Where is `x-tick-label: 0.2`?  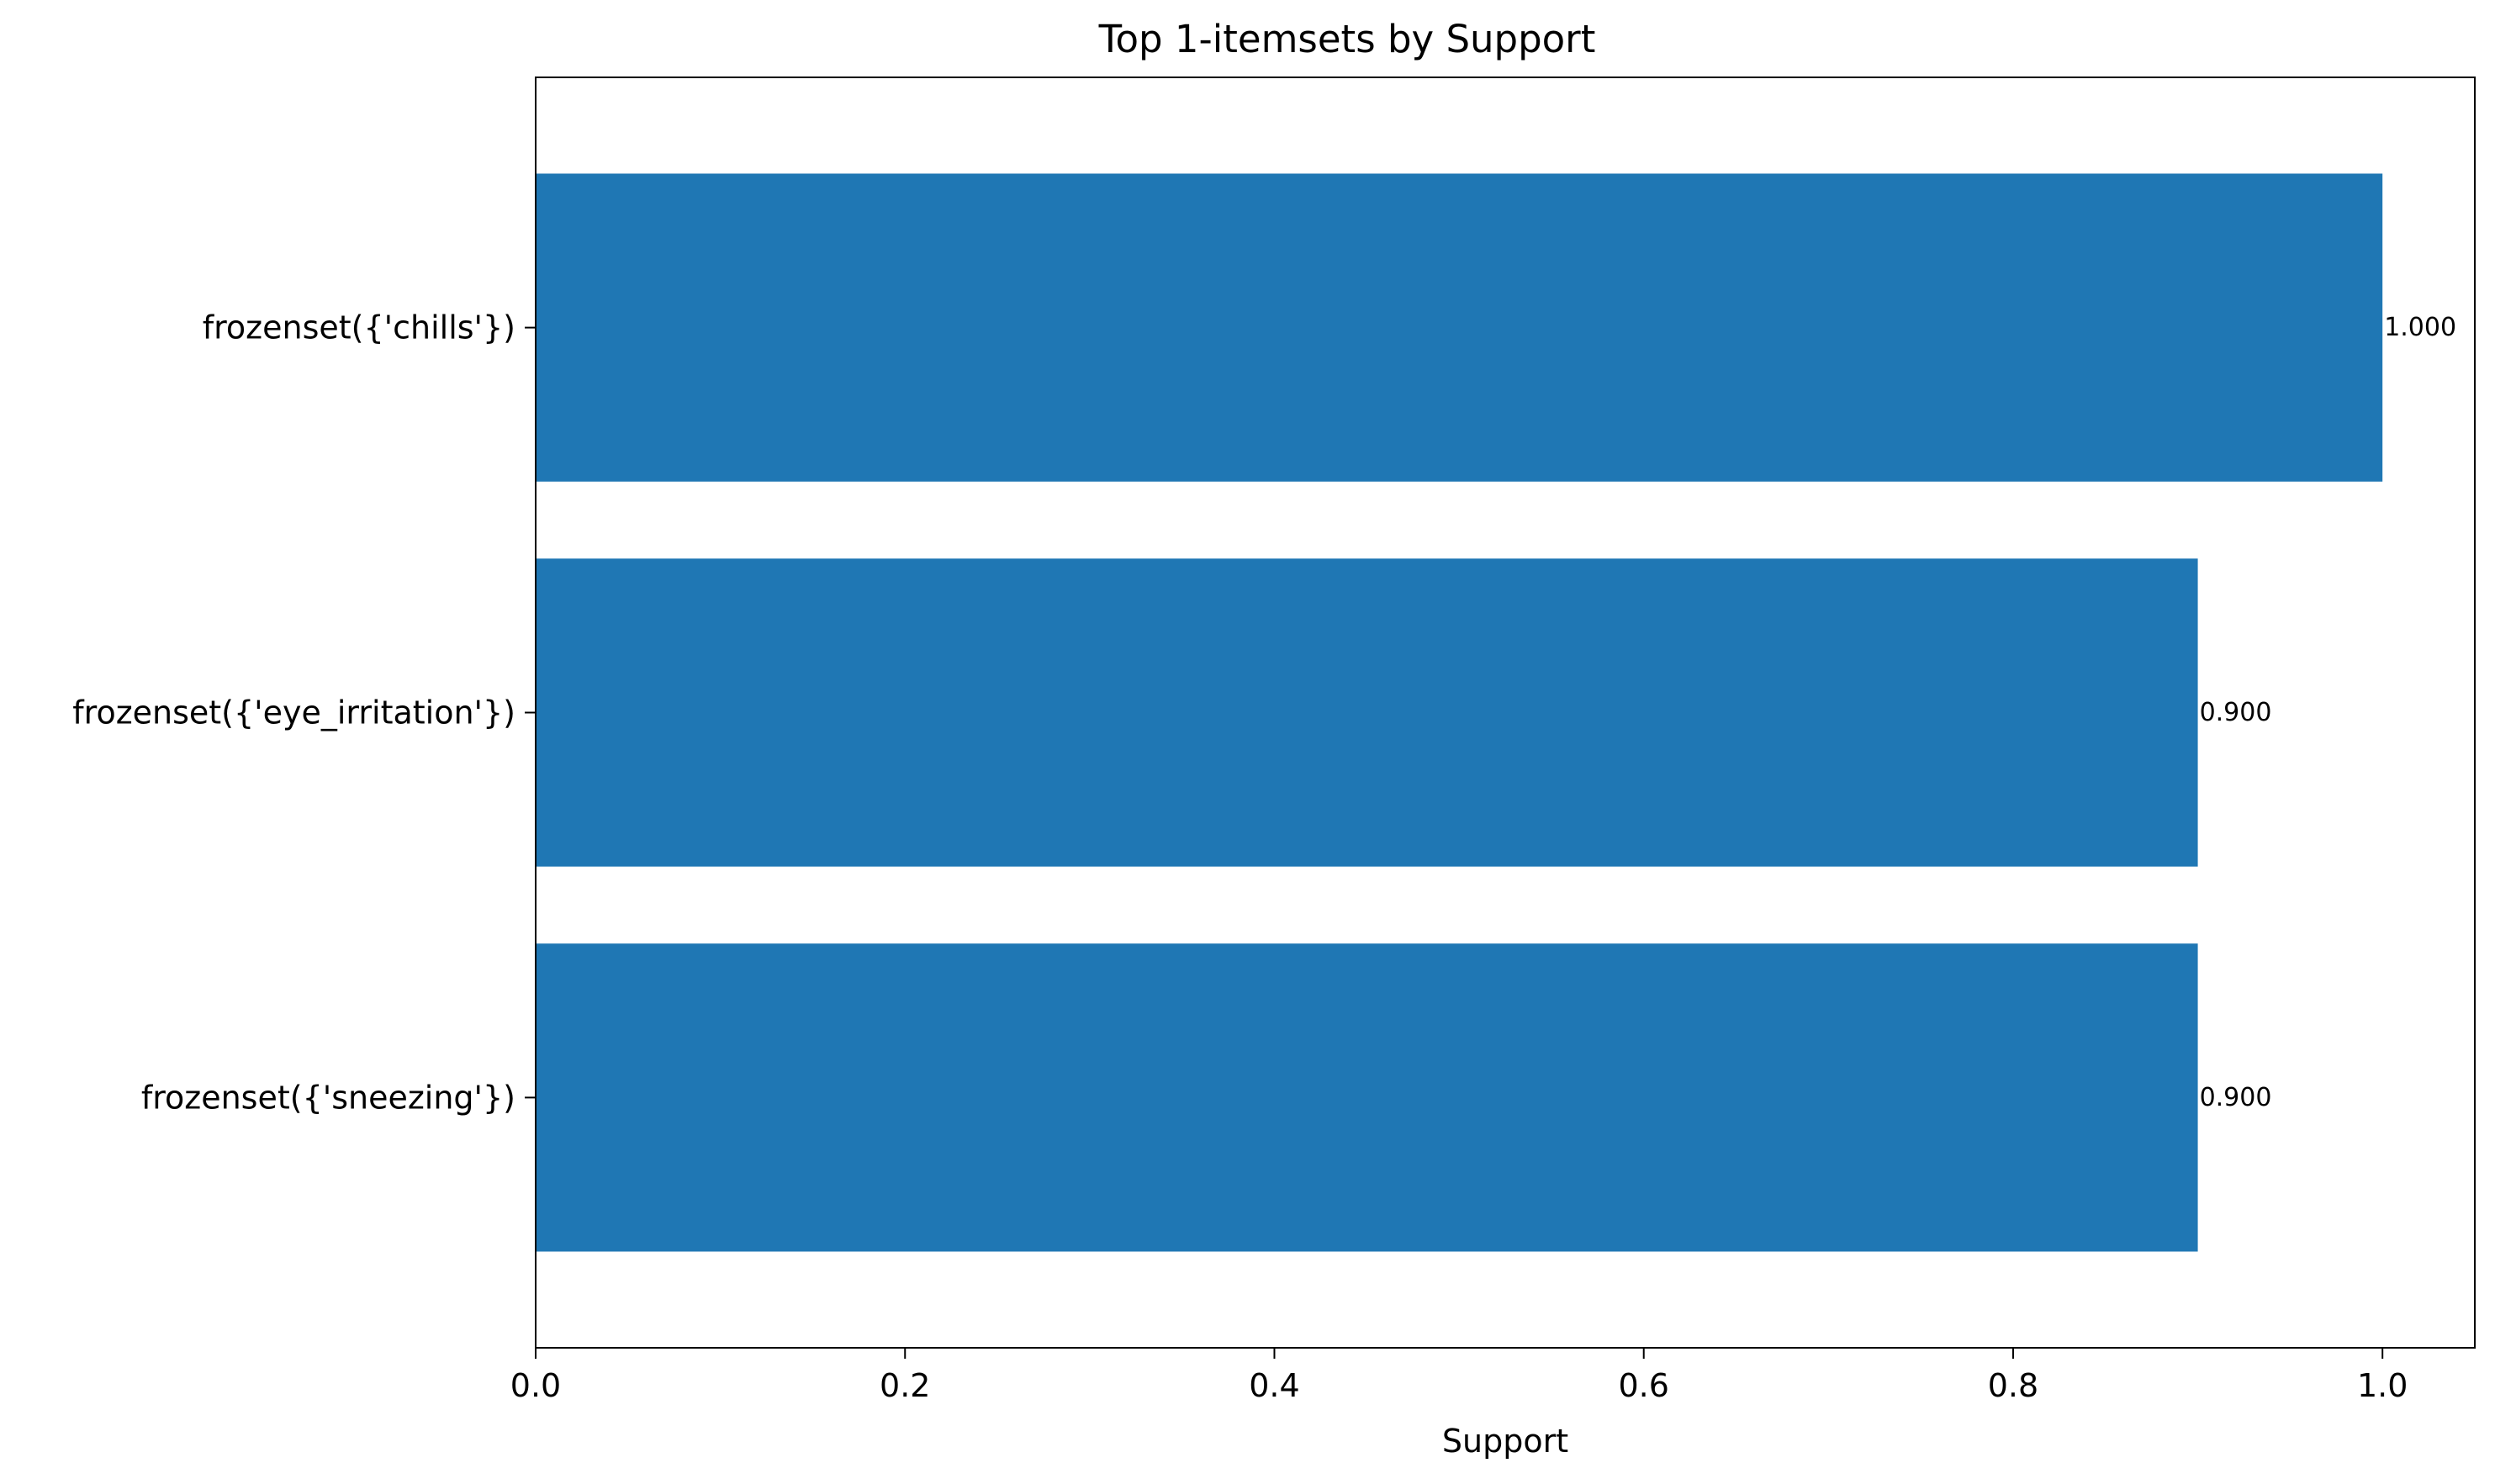
x-tick-label: 0.2 is located at coordinates (905, 1385).